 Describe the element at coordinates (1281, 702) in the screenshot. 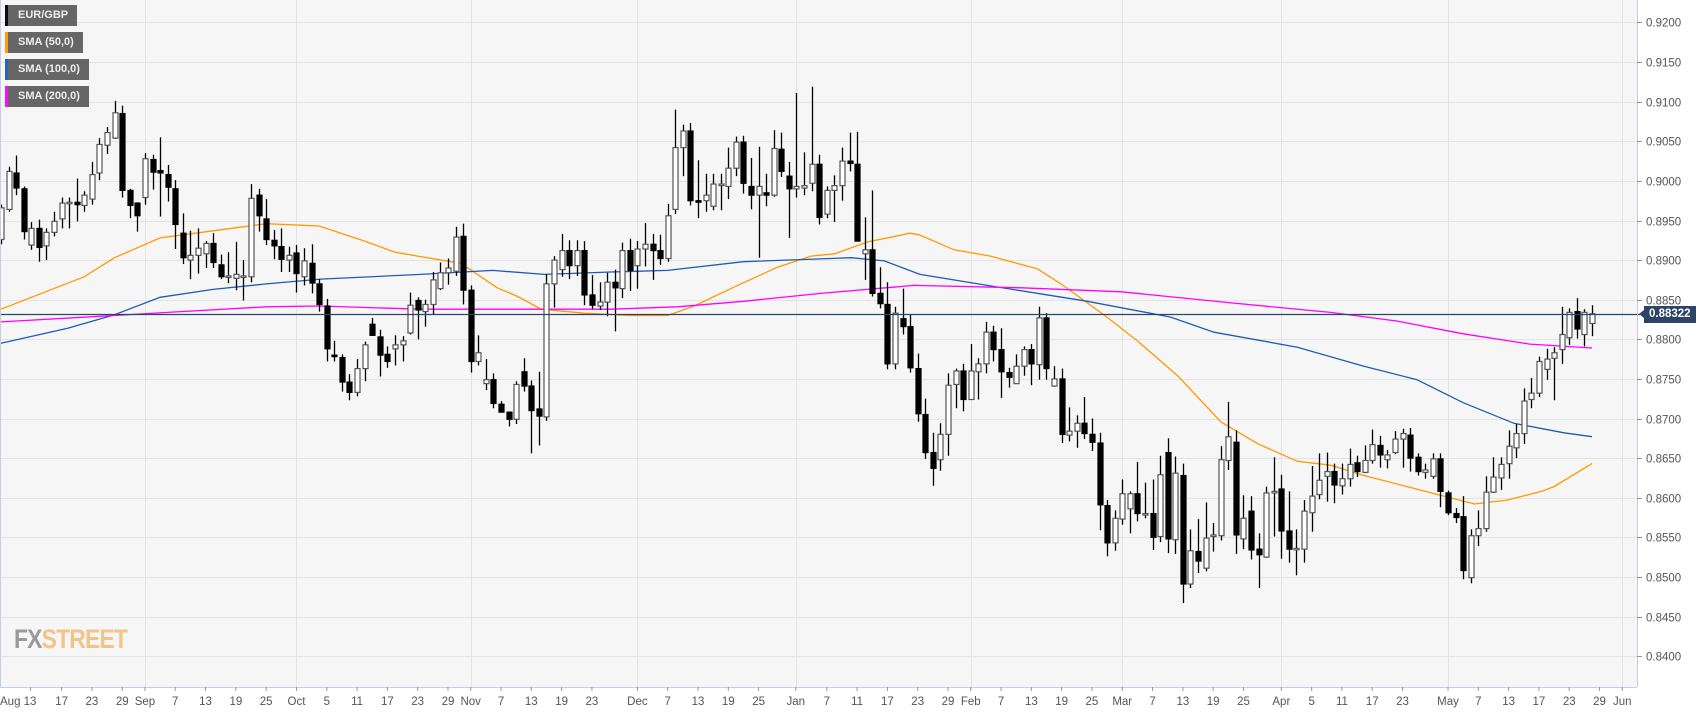

I see `x-tick-label: Apr` at that location.